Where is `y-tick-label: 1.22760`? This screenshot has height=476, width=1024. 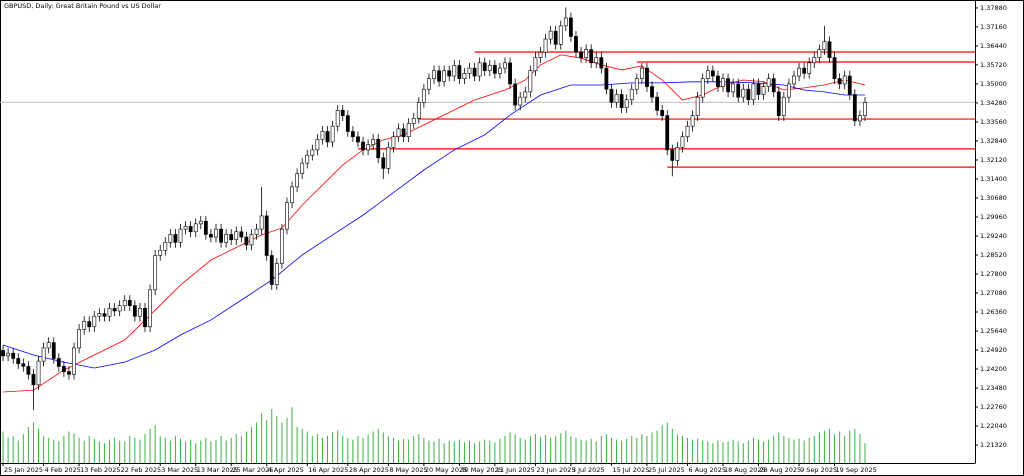
y-tick-label: 1.22760 is located at coordinates (993, 407).